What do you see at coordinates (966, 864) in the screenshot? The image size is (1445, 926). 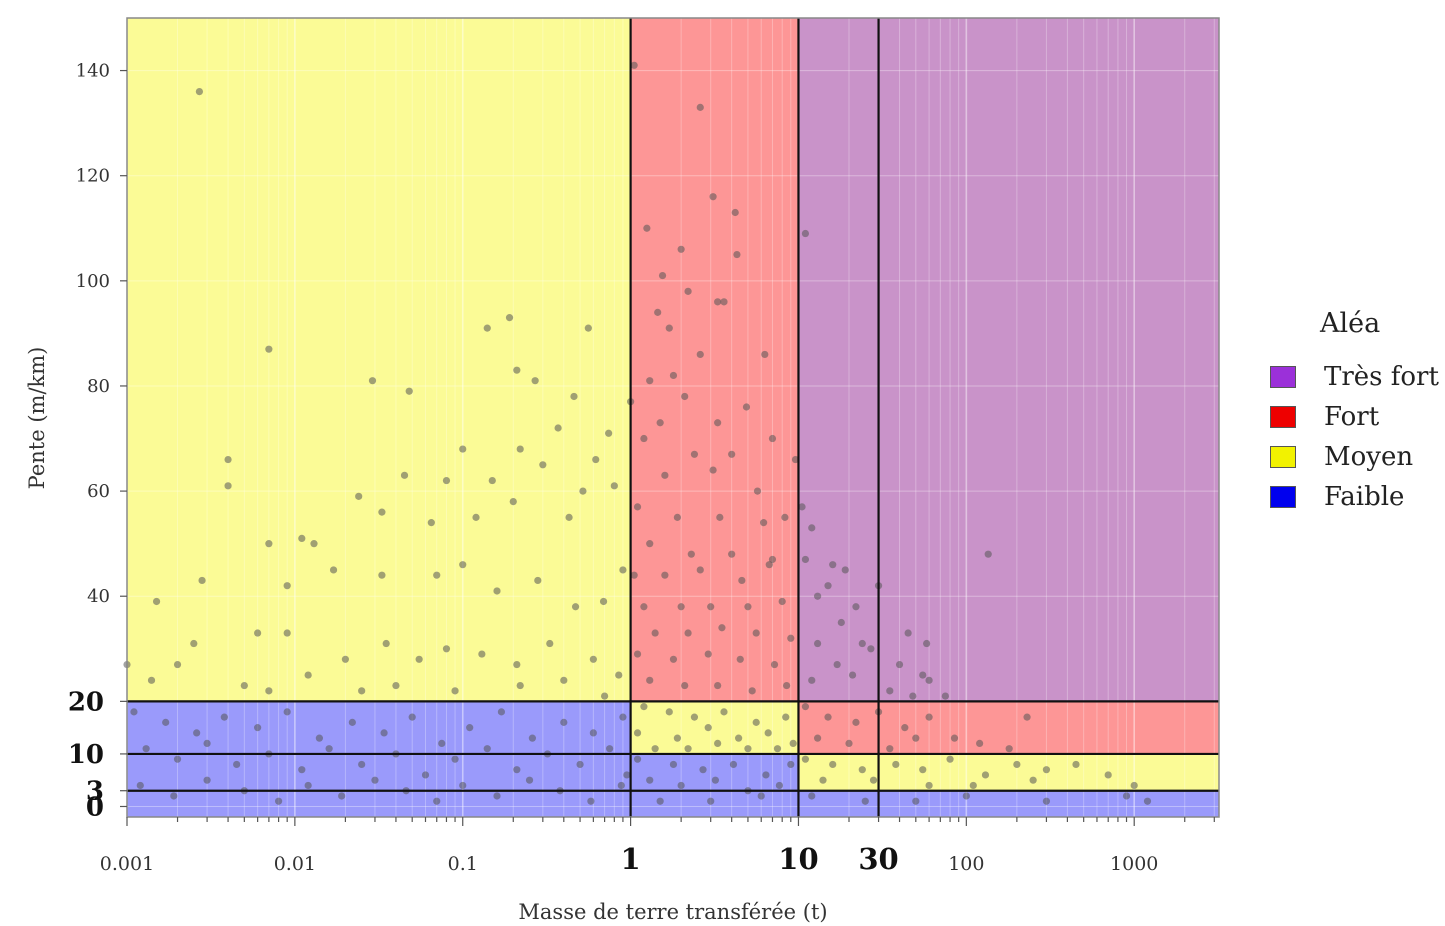 I see `x-tick-label: 100` at bounding box center [966, 864].